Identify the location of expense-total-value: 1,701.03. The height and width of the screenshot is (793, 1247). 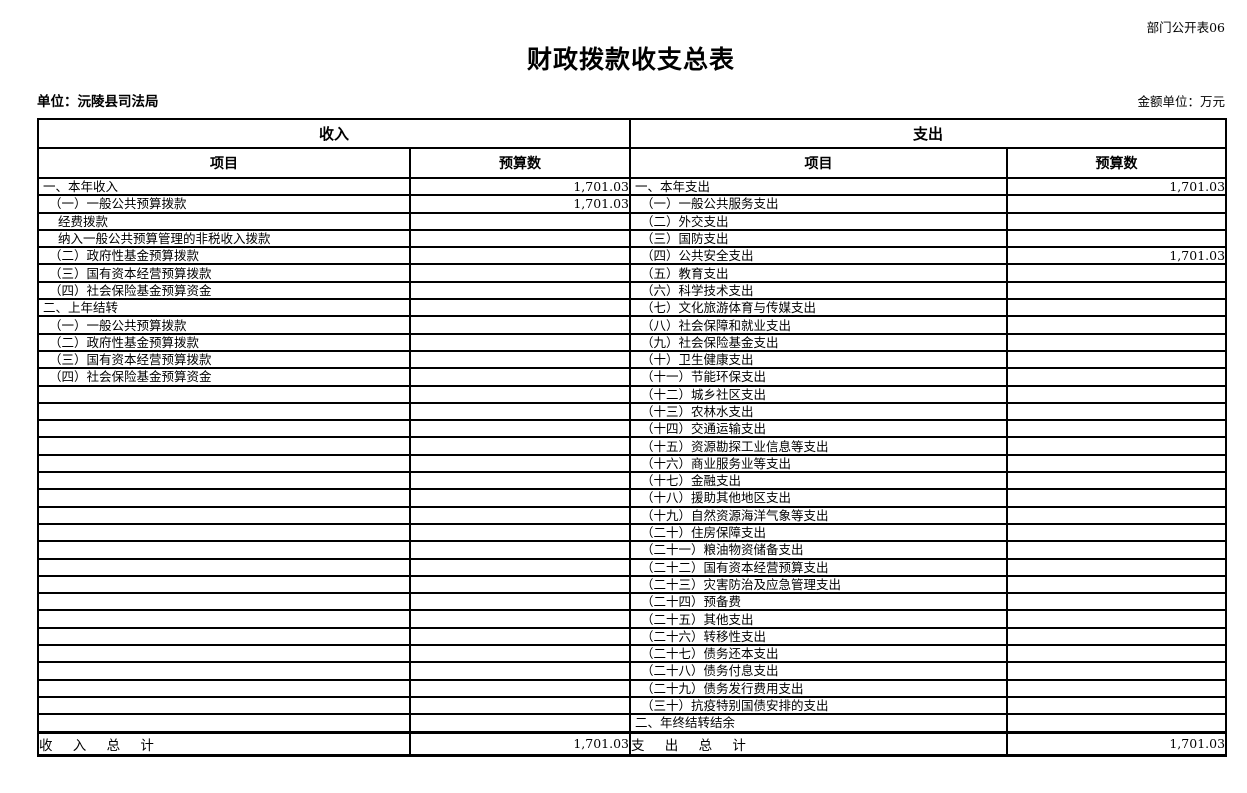
(1116, 742).